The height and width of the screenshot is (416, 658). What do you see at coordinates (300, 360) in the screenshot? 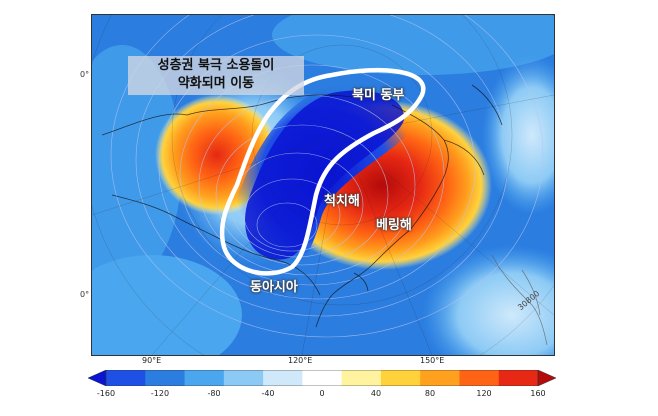
I see `longitude-label: 120°E` at bounding box center [300, 360].